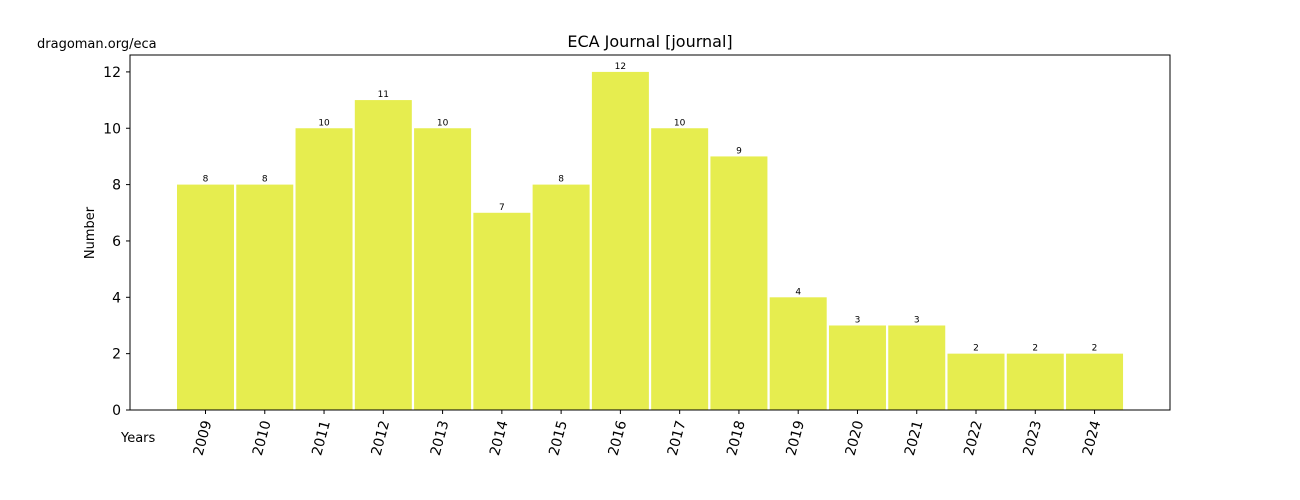 This screenshot has width=1300, height=500. What do you see at coordinates (620, 67) in the screenshot?
I see `data-label-2016: 12` at bounding box center [620, 67].